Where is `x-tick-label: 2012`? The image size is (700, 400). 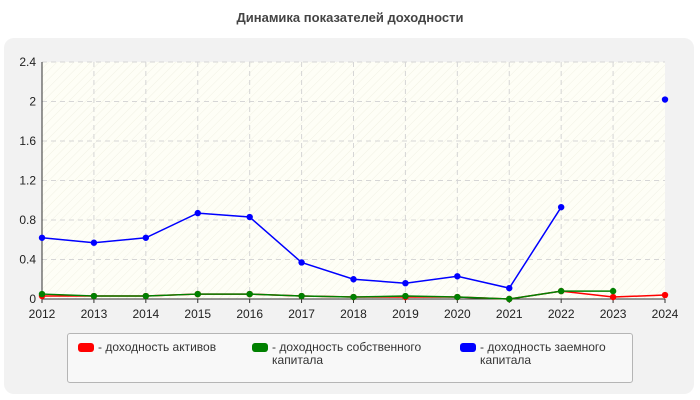
x-tick-label: 2012 is located at coordinates (42, 314).